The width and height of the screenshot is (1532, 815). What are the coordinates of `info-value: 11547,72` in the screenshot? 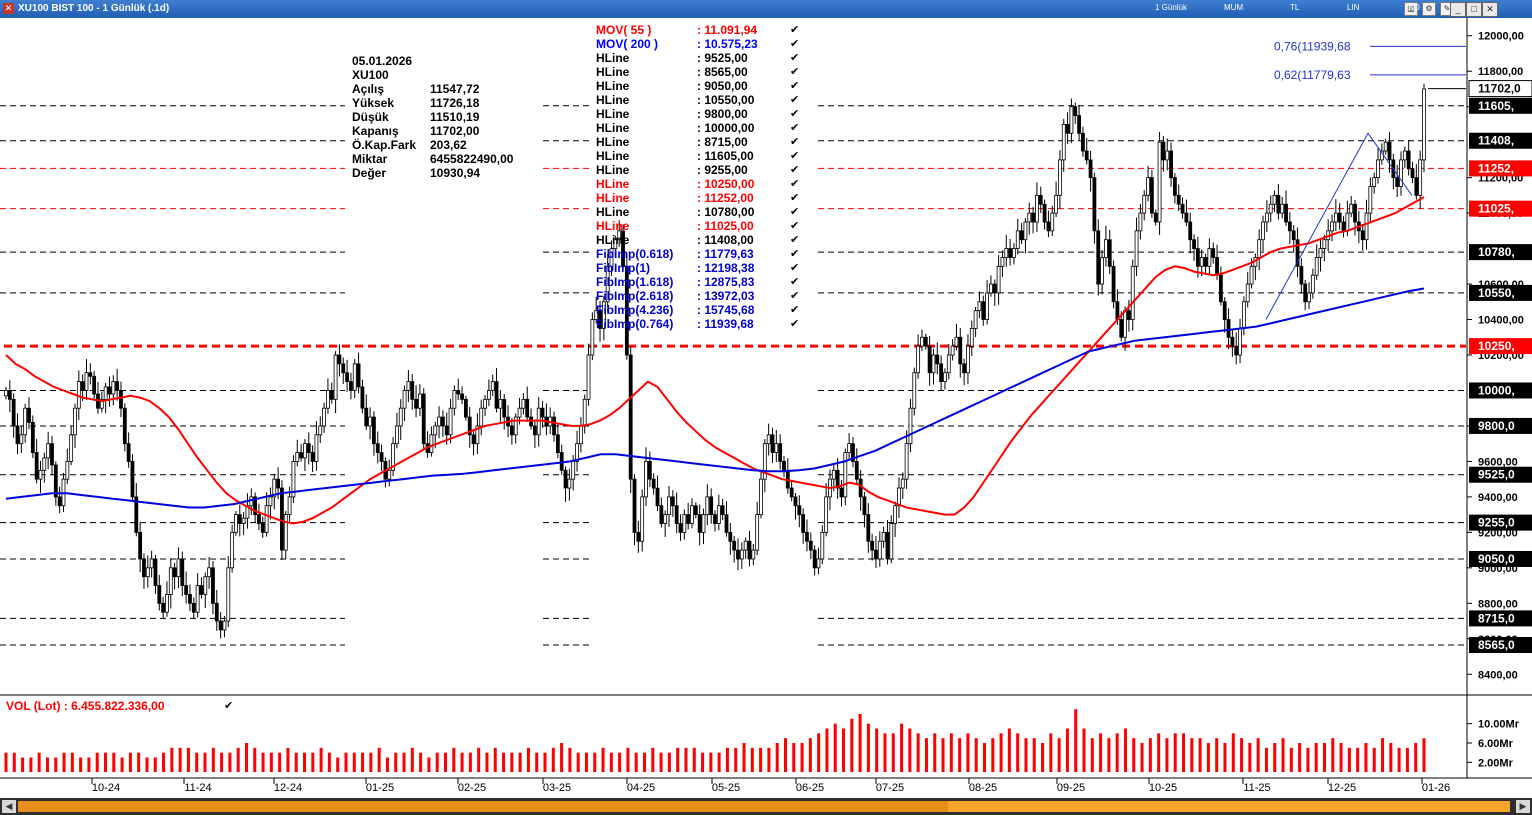 It's located at (455, 89).